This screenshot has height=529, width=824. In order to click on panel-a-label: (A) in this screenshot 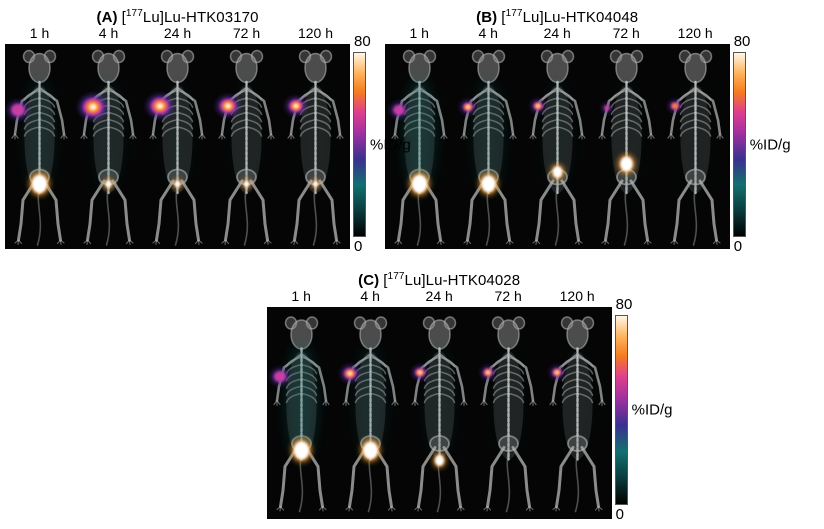, I will do `click(107, 17)`.